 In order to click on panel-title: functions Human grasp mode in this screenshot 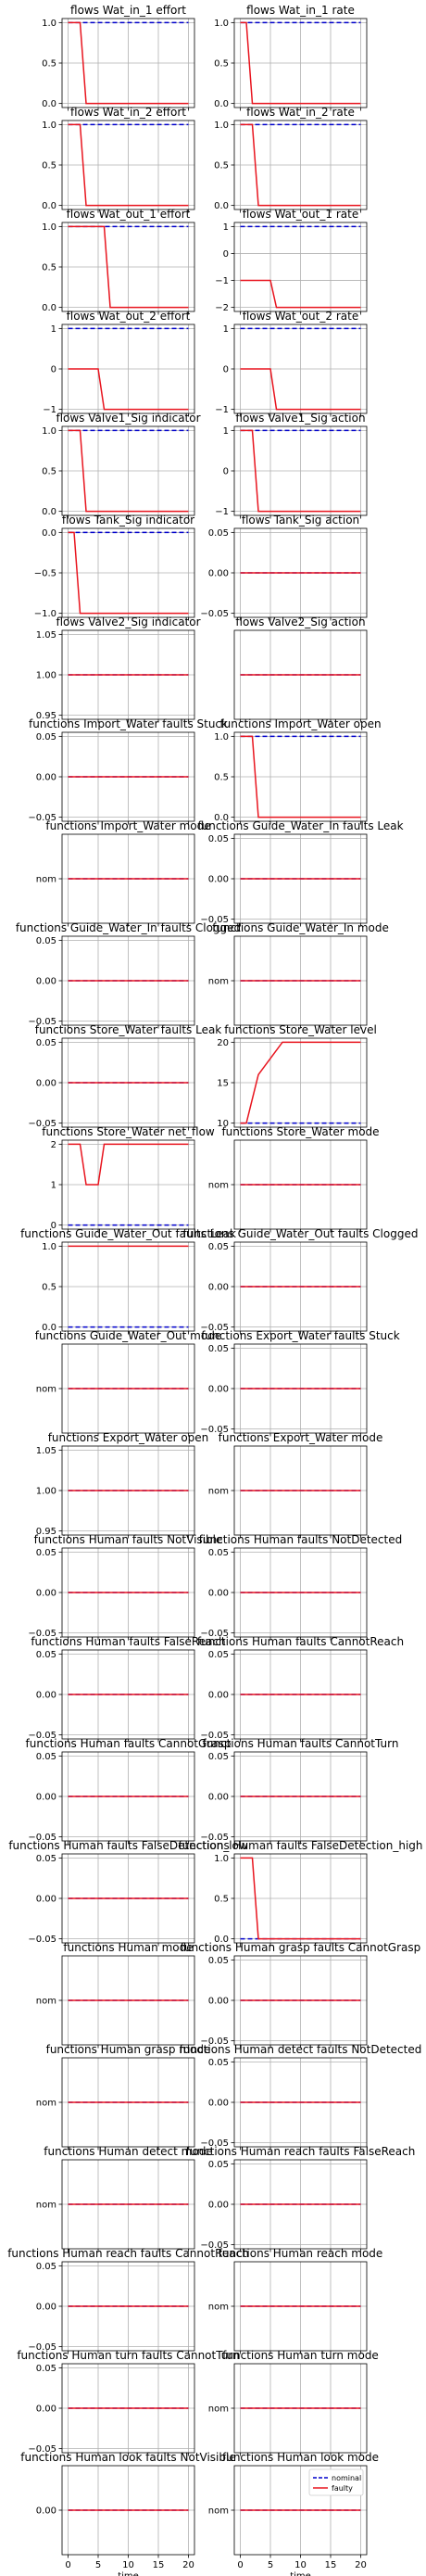, I will do `click(129, 2049)`.